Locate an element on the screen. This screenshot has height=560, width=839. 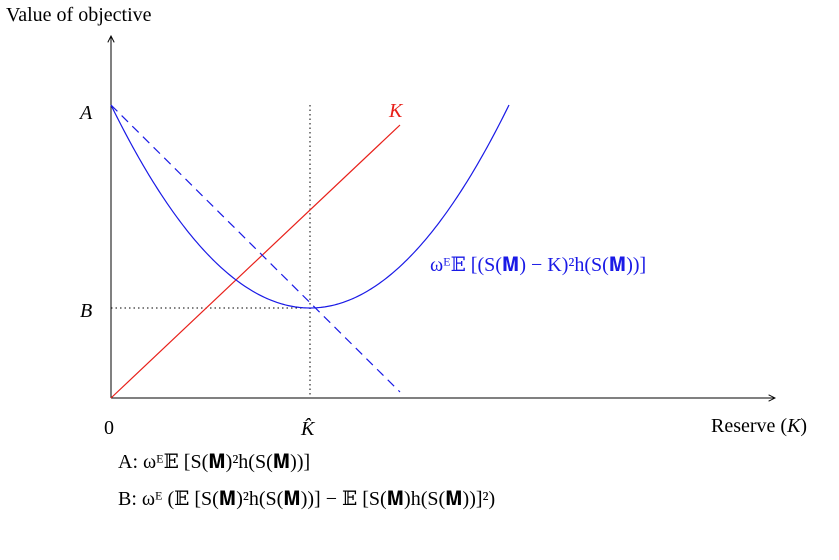
tick-label-b: B is located at coordinates (86, 311).